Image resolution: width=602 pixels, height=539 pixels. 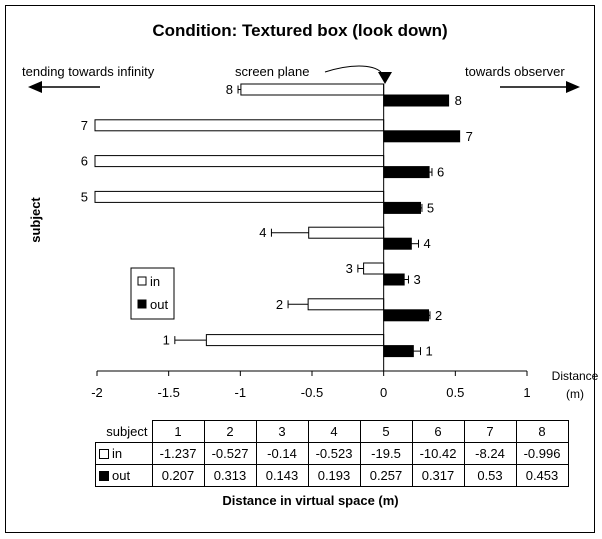 What do you see at coordinates (438, 431) in the screenshot?
I see `table-col-header: 6` at bounding box center [438, 431].